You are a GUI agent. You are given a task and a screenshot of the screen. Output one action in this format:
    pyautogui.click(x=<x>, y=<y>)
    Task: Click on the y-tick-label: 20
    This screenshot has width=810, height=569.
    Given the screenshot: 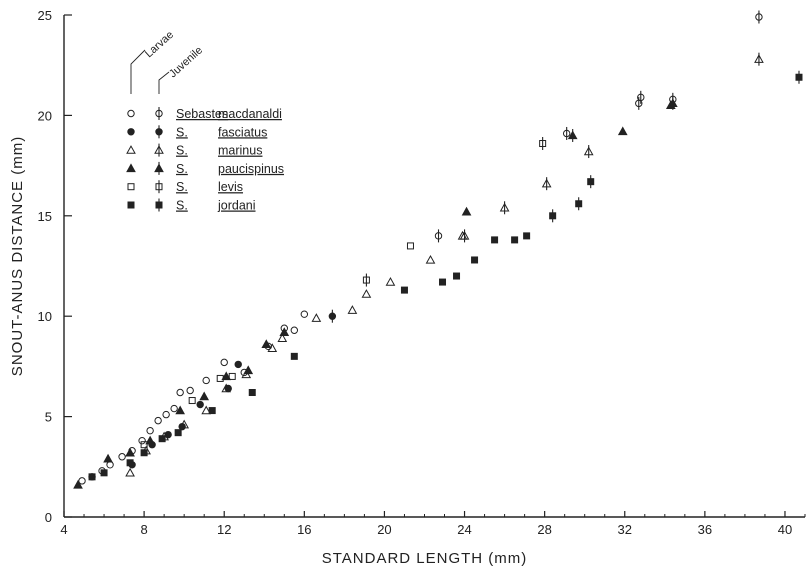 What is the action you would take?
    pyautogui.click(x=45, y=115)
    